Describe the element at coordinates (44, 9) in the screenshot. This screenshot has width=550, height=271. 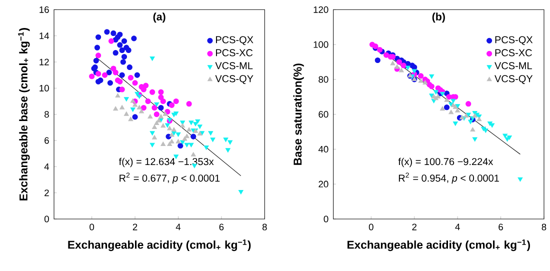
I see `y-tick-label: 16` at that location.